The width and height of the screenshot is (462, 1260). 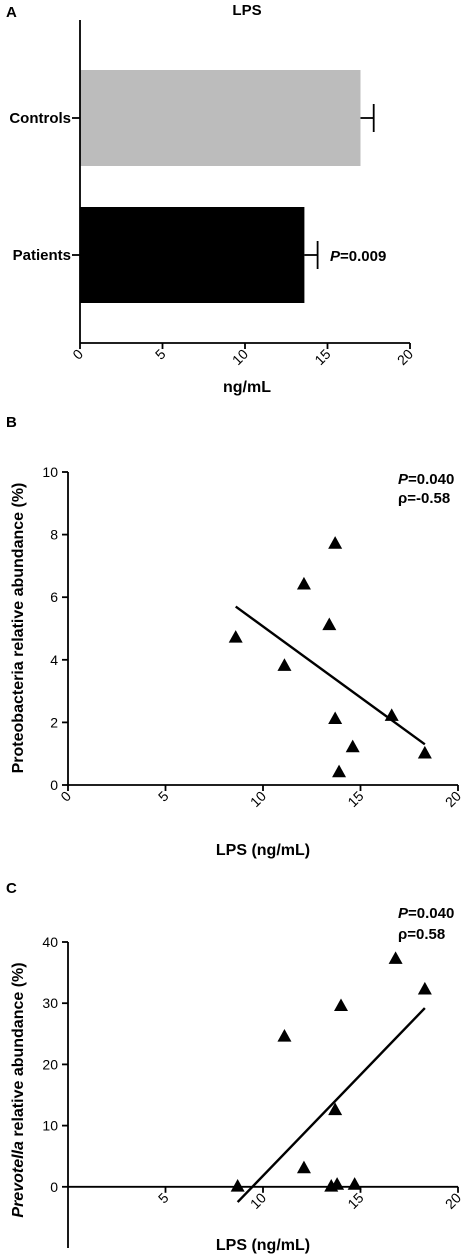 I want to click on panel-c-x-tick-label-15: 15, so click(x=355, y=1200).